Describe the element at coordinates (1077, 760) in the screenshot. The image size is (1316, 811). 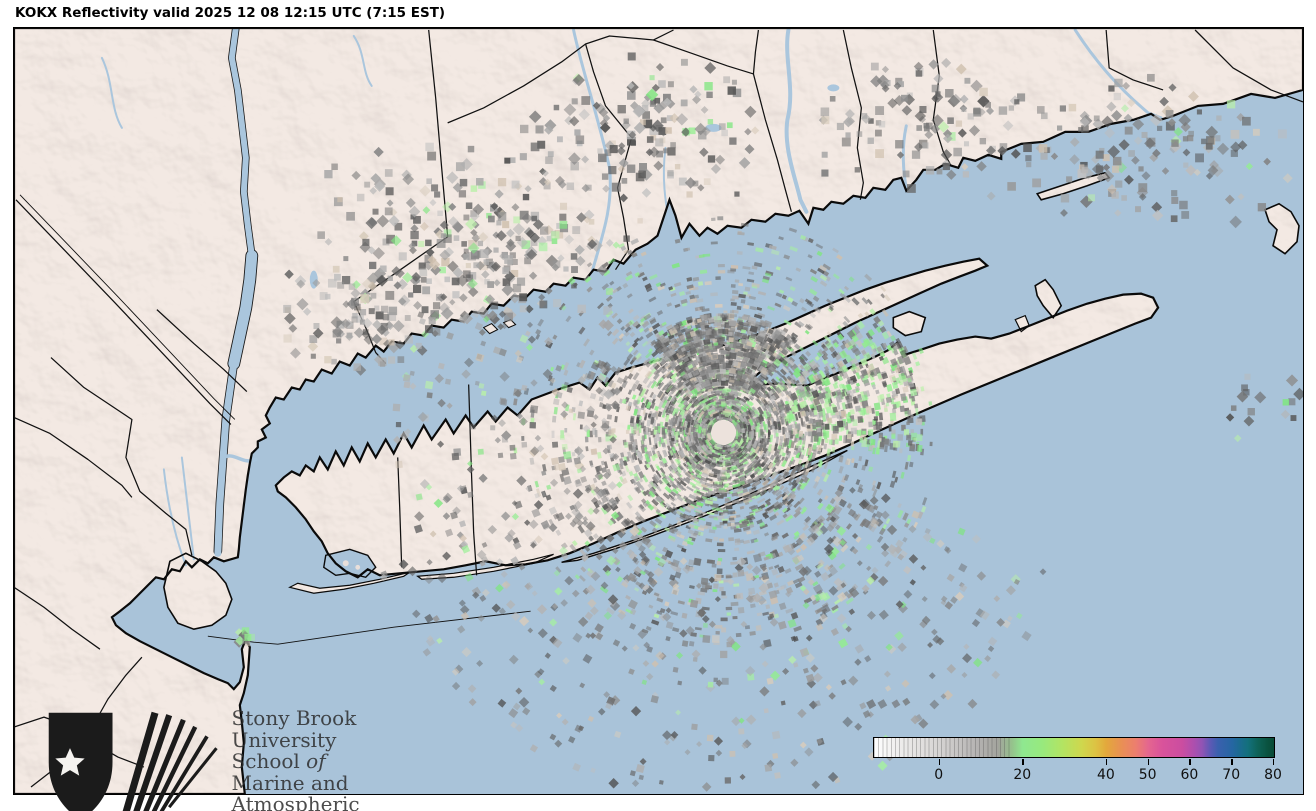
I see `reflectivity-colorbar: 0 20 40 50 60 70 80` at that location.